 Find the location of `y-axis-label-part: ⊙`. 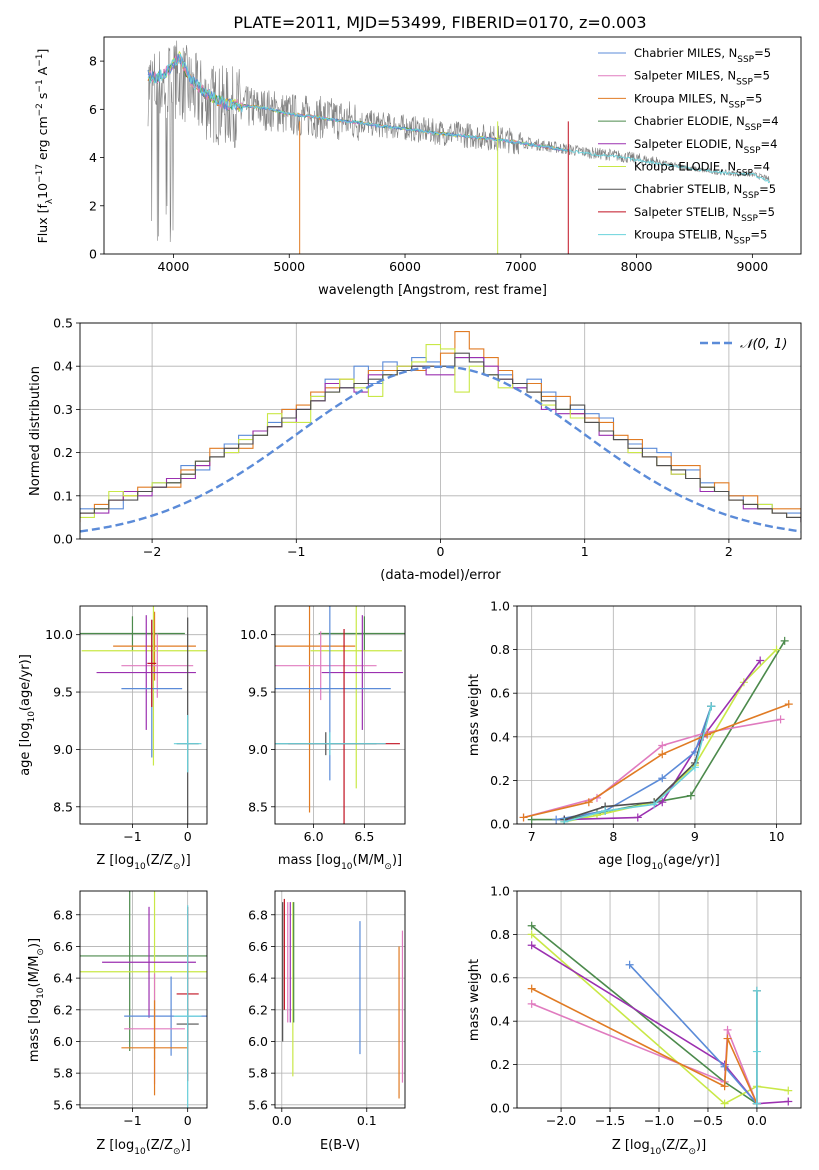

y-axis-label-part: ⊙ is located at coordinates (41, 952).